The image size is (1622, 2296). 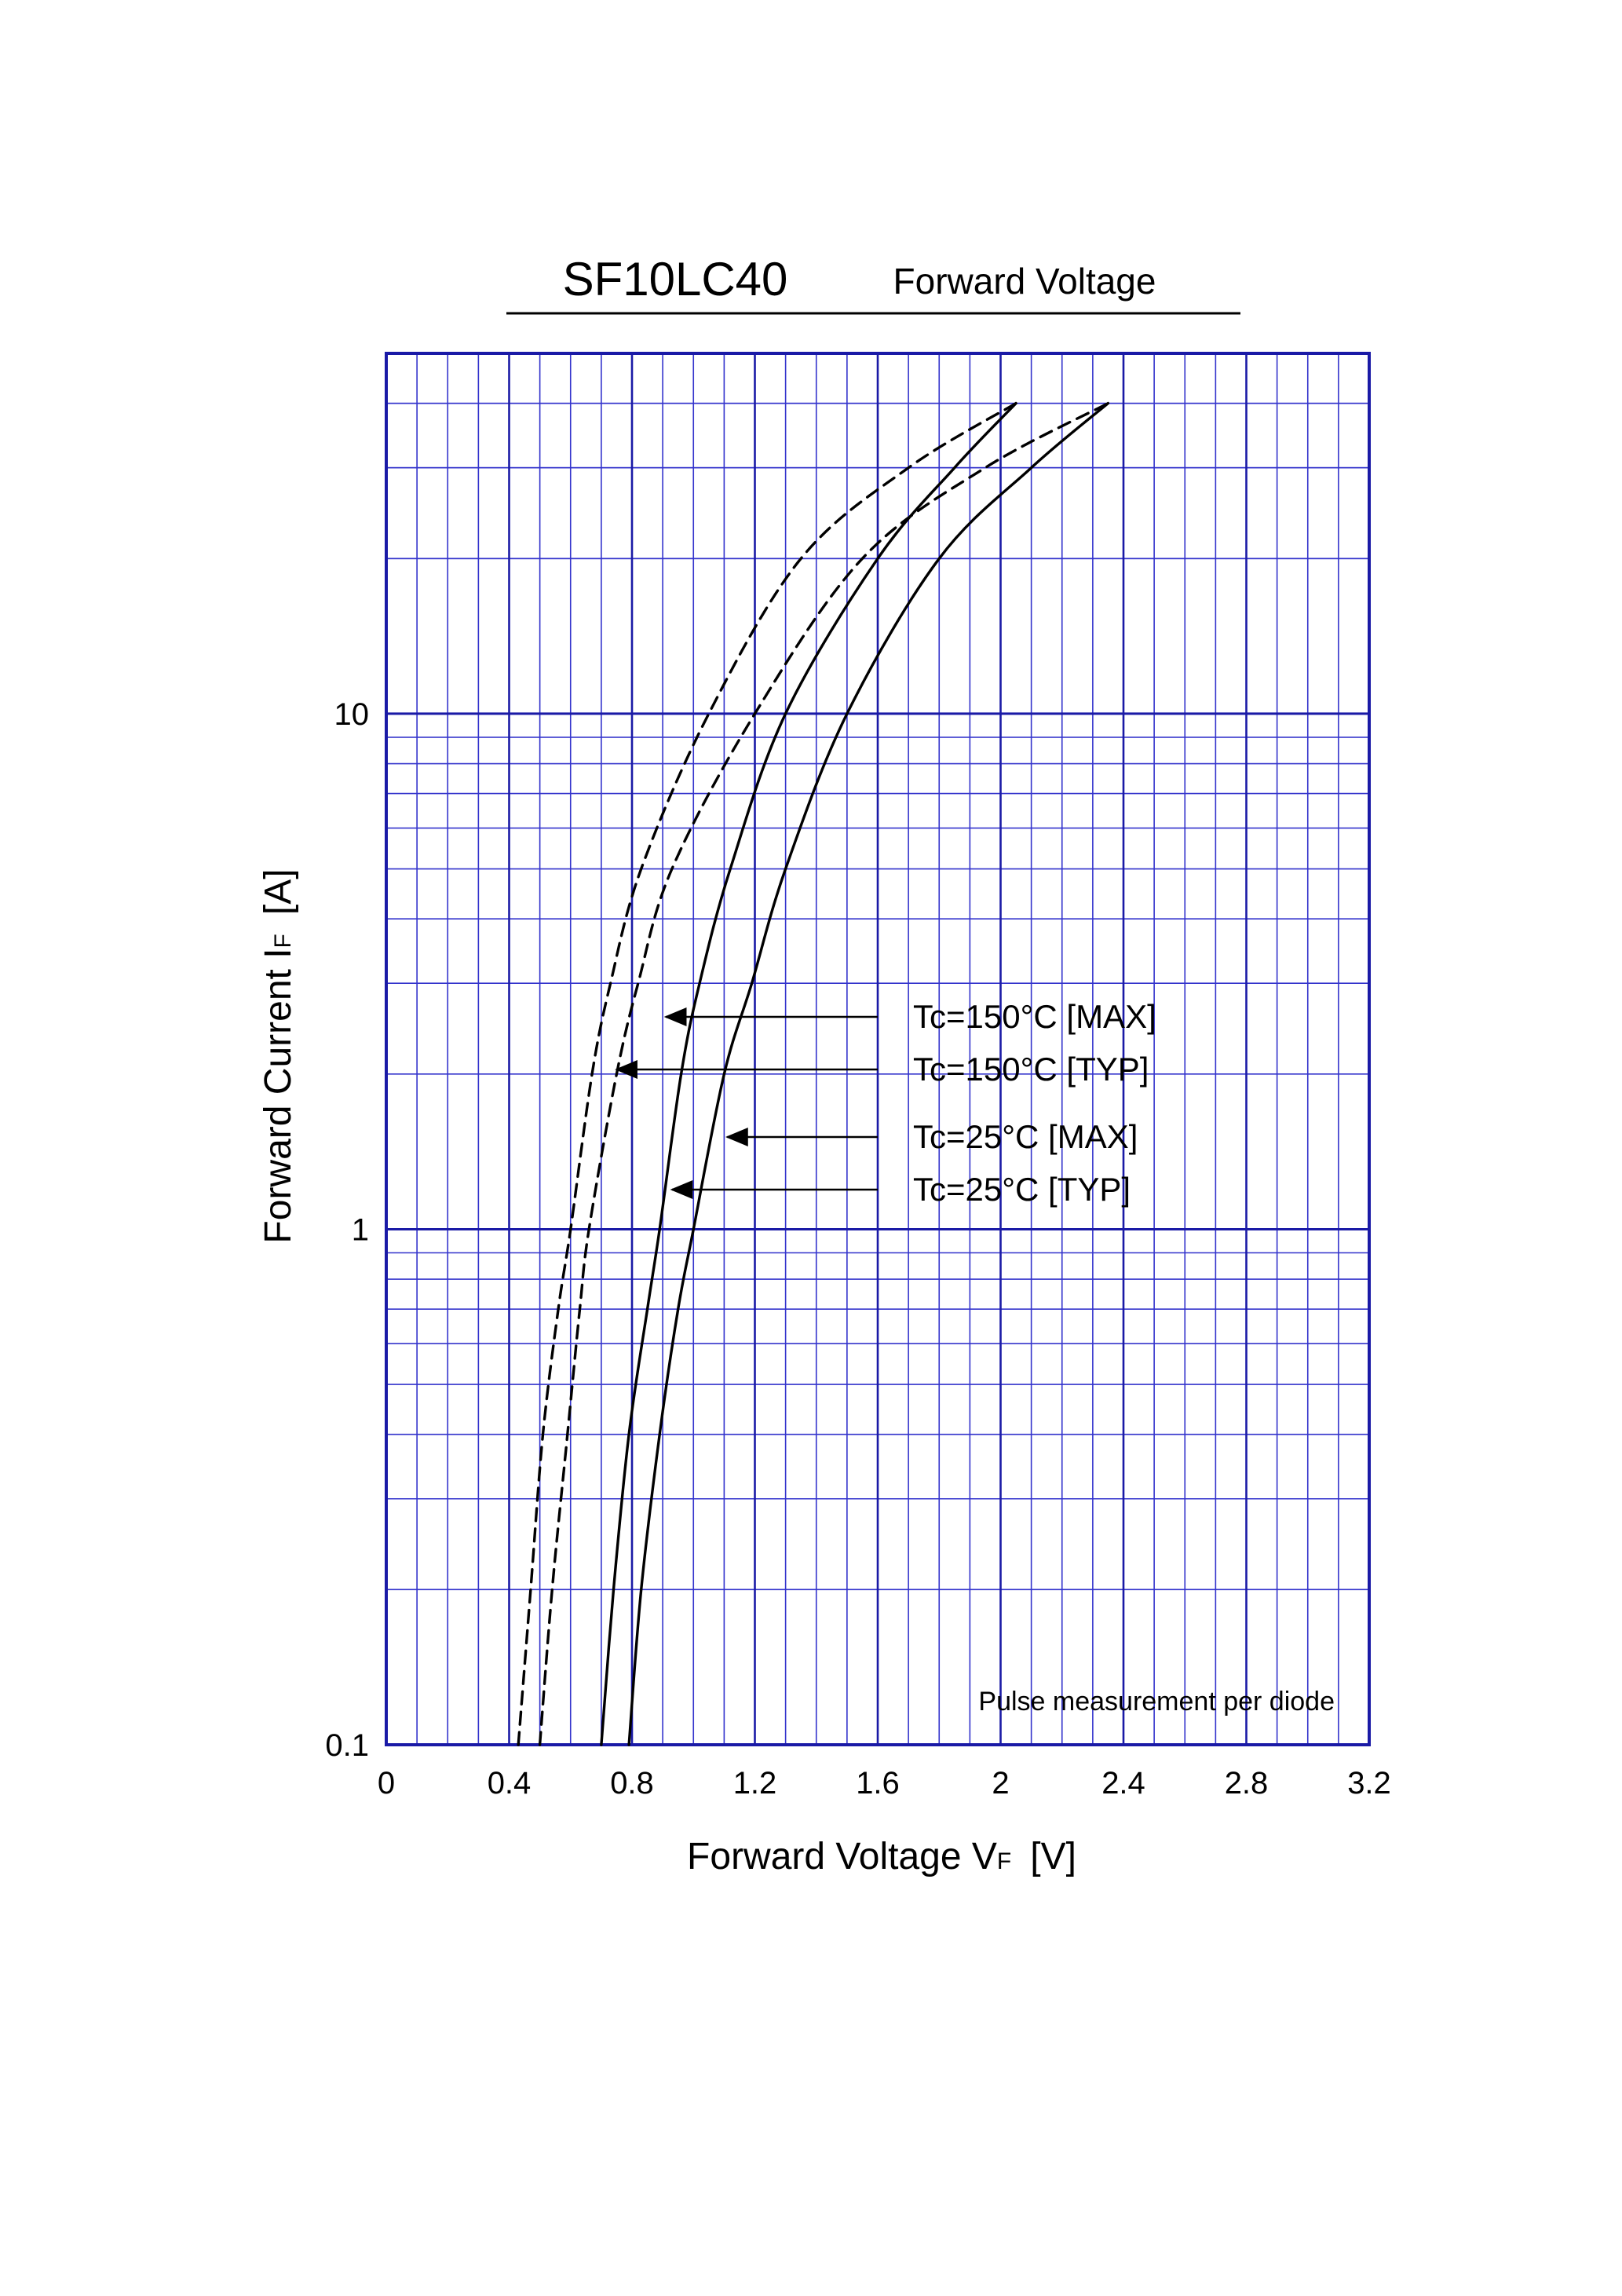 What do you see at coordinates (676, 279) in the screenshot?
I see `chart-title: SF10LC40` at bounding box center [676, 279].